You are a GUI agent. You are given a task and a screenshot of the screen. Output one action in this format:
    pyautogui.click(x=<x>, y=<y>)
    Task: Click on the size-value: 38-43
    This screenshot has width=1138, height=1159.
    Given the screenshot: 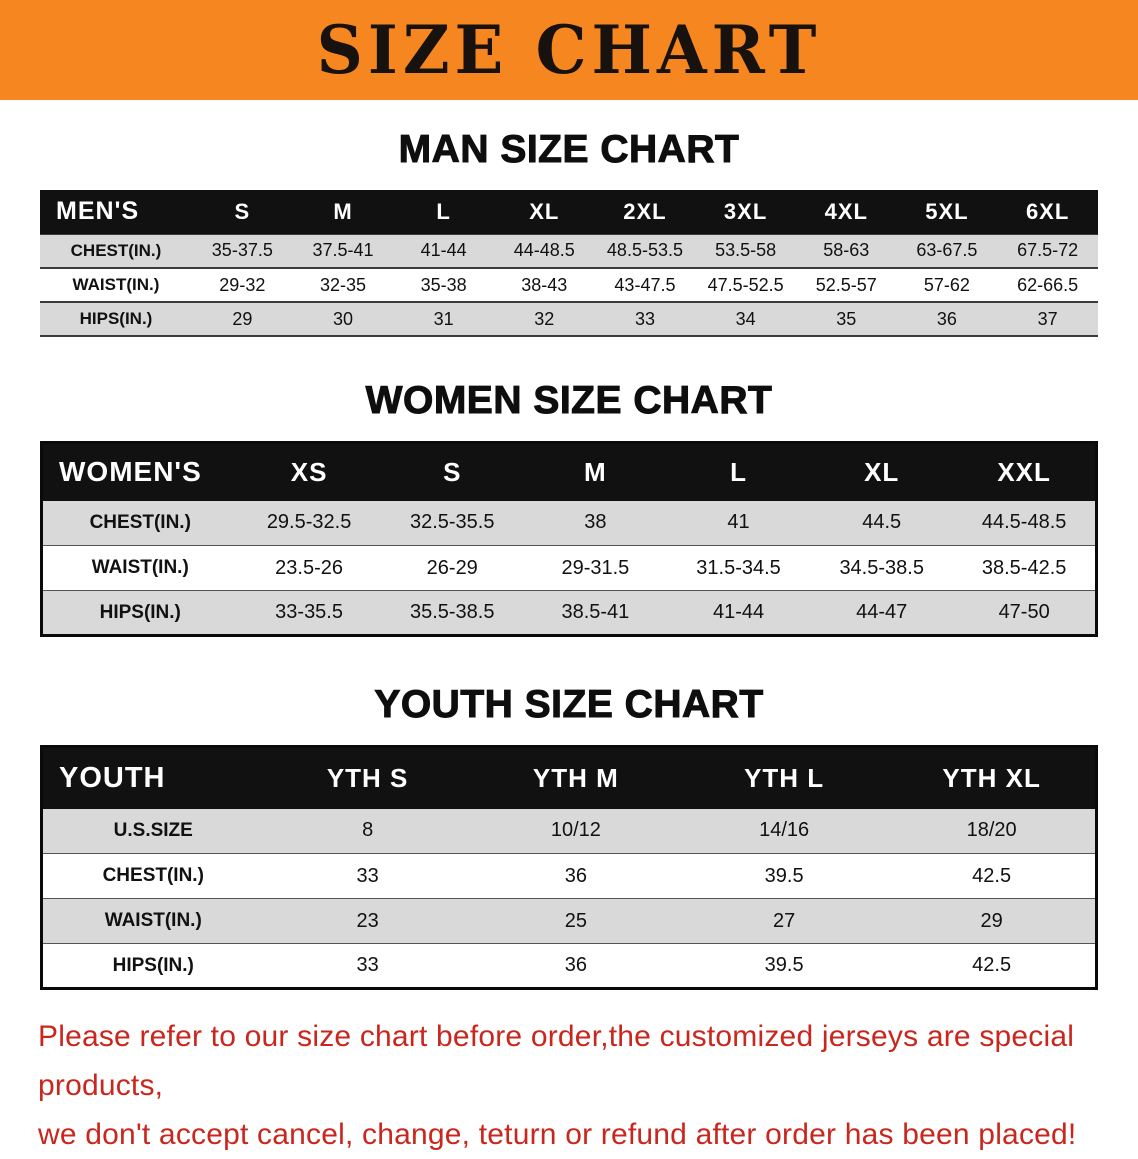 What is the action you would take?
    pyautogui.click(x=544, y=284)
    